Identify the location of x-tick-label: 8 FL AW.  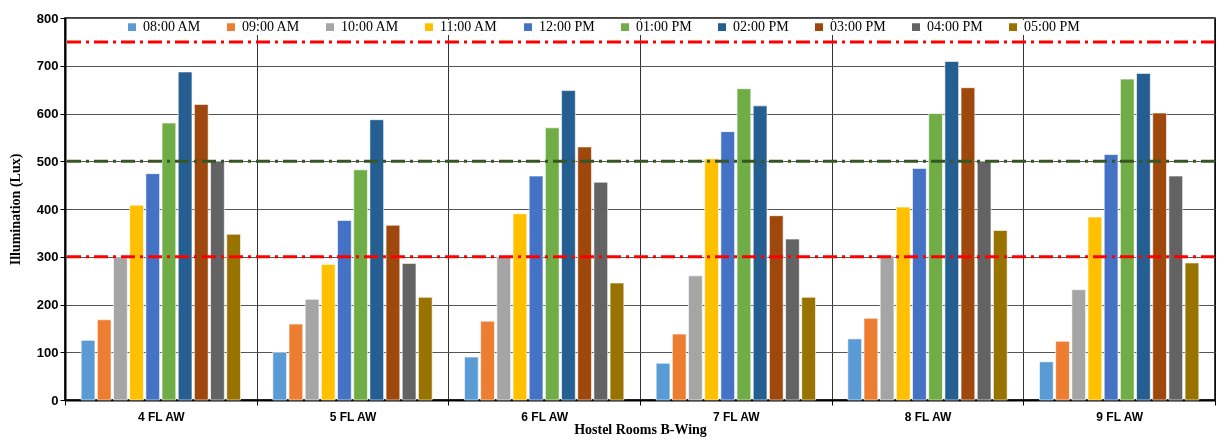
(928, 416).